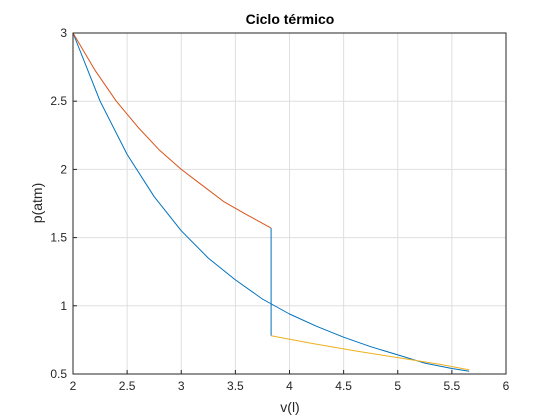 This screenshot has width=560, height=420. I want to click on x-axis-label: v(l), so click(289, 407).